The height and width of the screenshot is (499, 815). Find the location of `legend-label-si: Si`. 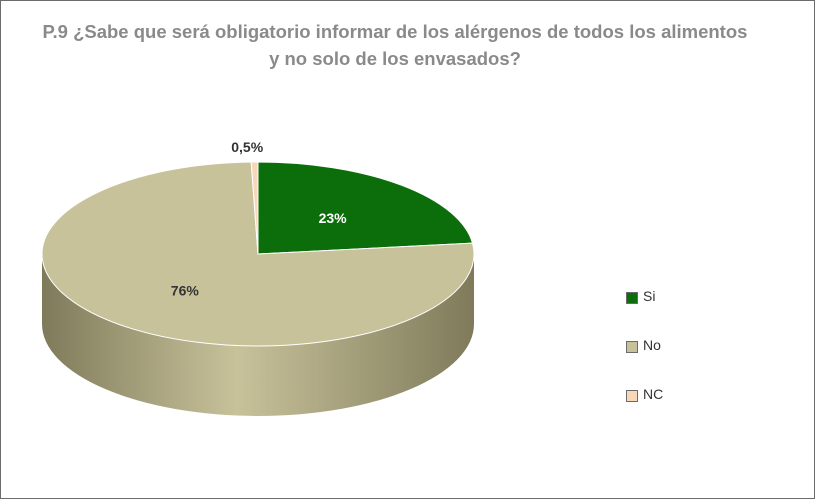

legend-label-si: Si is located at coordinates (649, 296).